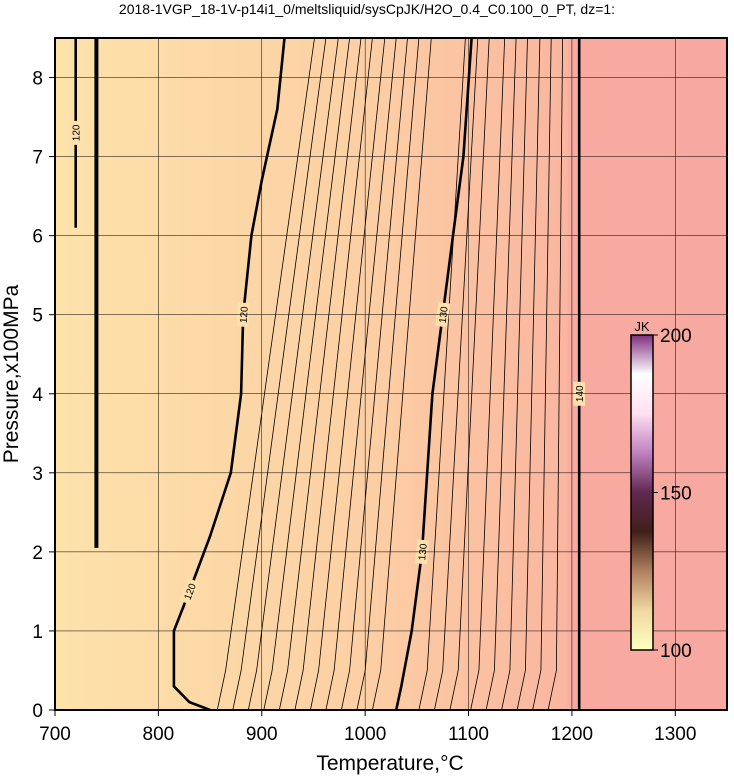 The image size is (734, 781). I want to click on x-tick-label: 800, so click(159, 734).